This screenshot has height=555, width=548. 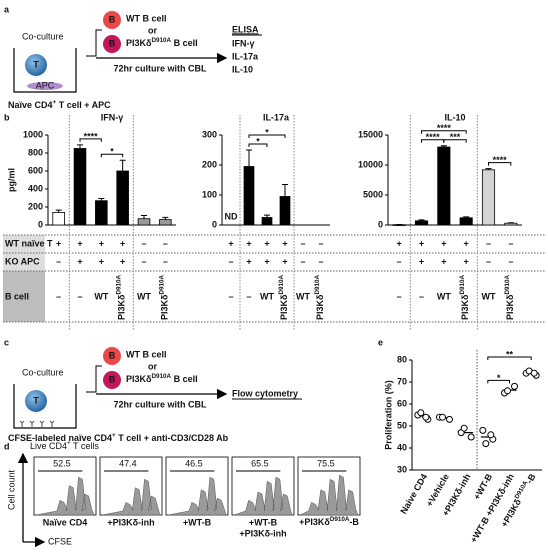 I want to click on x-tick-label: Naive CD4, so click(x=414, y=494).